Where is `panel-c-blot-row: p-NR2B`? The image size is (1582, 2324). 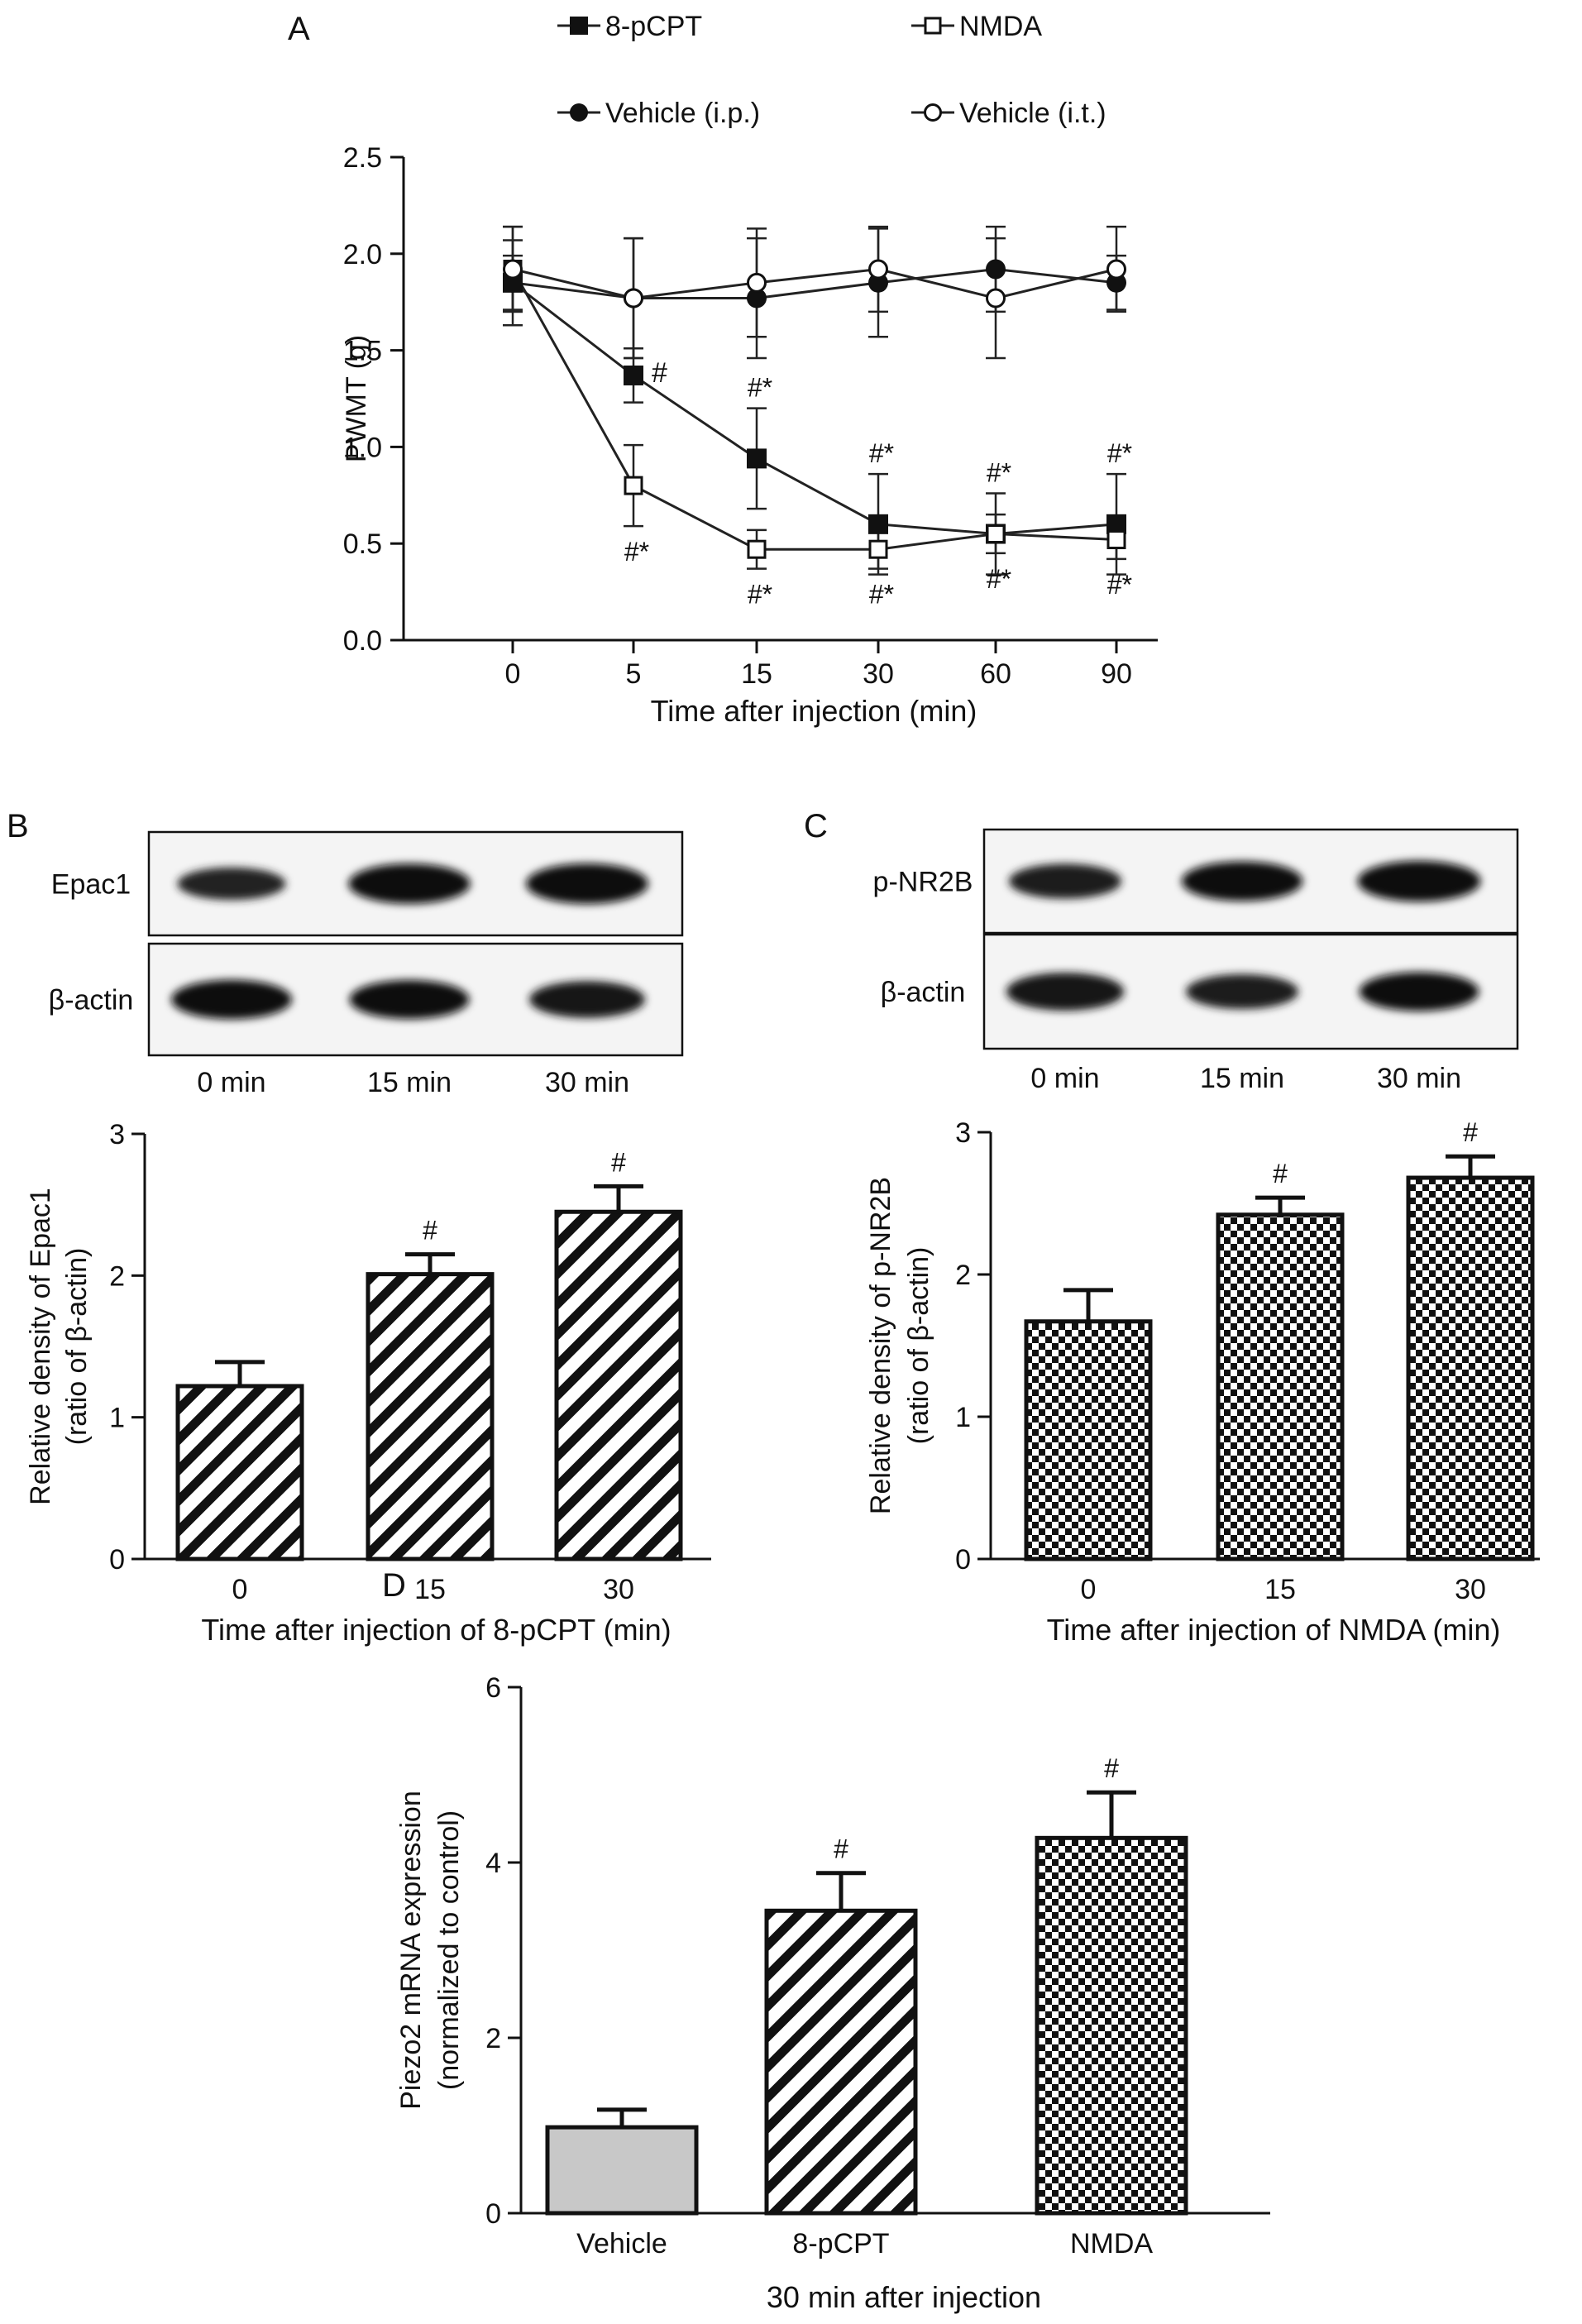
panel-c-blot-row: p-NR2B is located at coordinates (1196, 881).